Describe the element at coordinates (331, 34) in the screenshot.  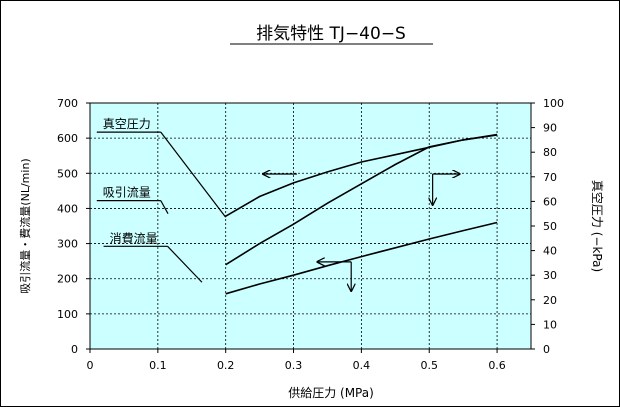
I see `chart-title: 排気特性 TJ−40−S` at that location.